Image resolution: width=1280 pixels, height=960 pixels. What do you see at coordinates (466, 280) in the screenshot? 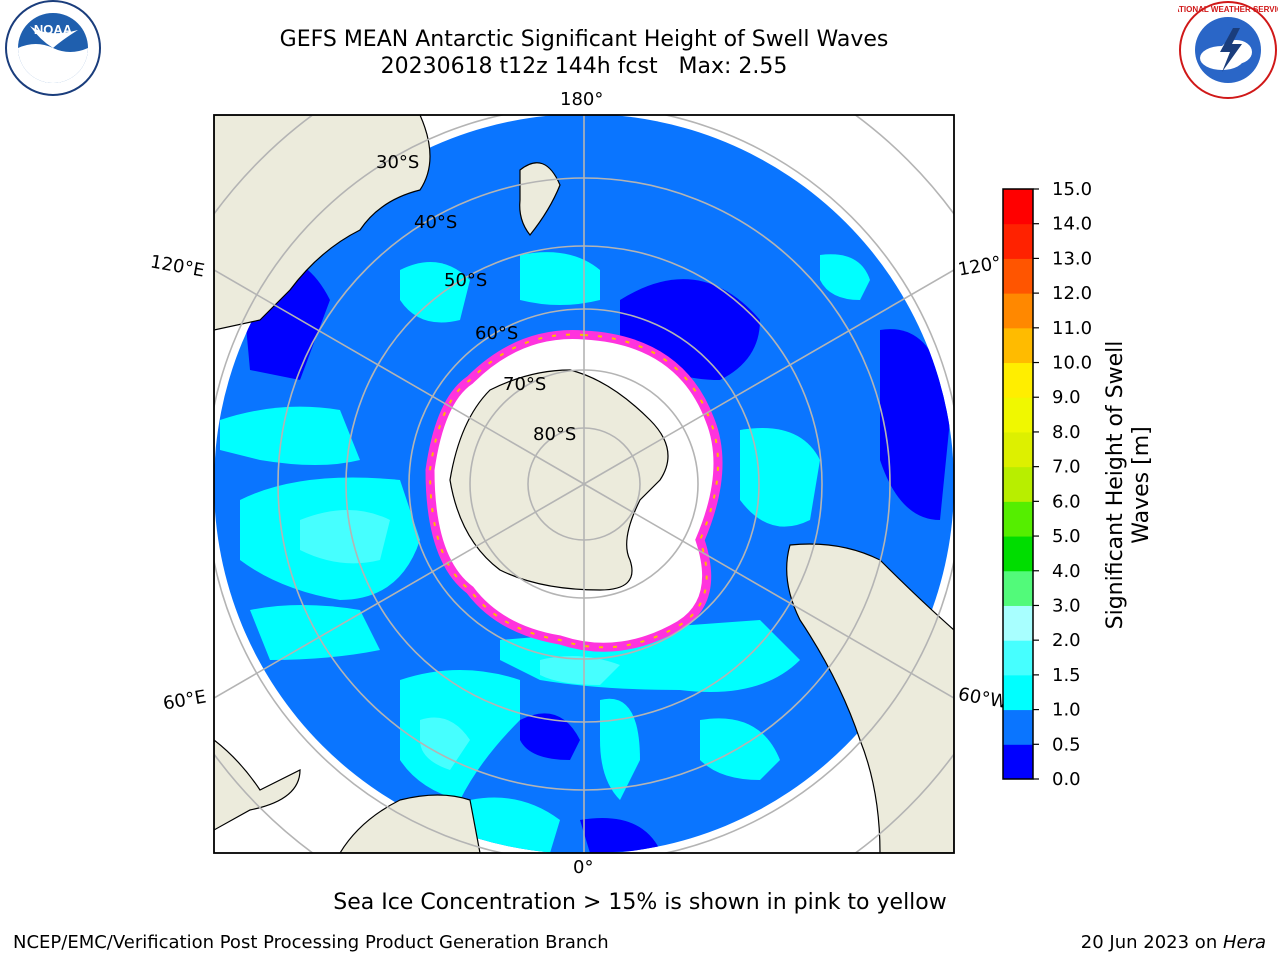
I see `lat-label: 50°S` at bounding box center [466, 280].